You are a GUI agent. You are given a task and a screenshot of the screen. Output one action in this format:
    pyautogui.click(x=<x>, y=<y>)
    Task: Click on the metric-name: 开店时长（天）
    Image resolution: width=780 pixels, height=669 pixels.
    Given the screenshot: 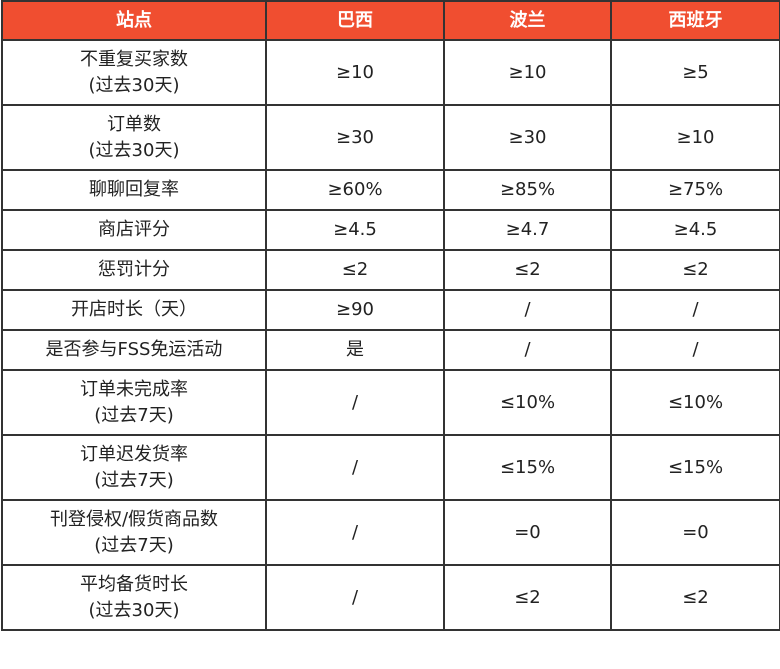 What is the action you would take?
    pyautogui.click(x=134, y=309)
    